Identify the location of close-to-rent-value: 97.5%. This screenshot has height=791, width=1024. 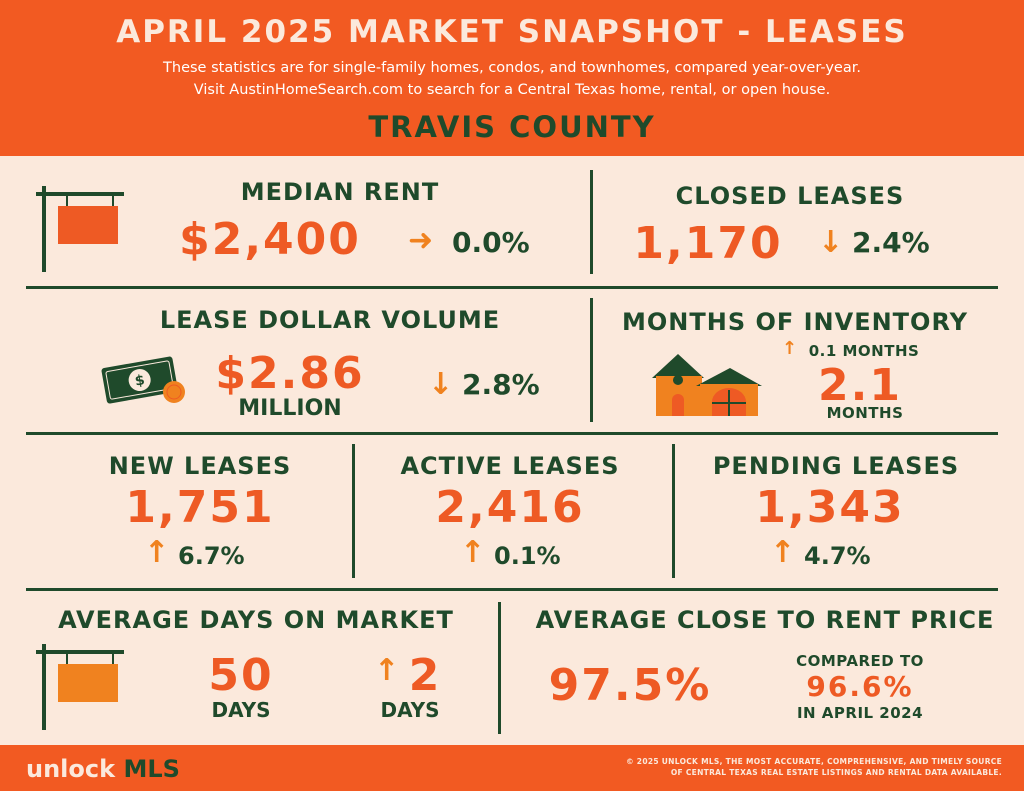
(630, 685).